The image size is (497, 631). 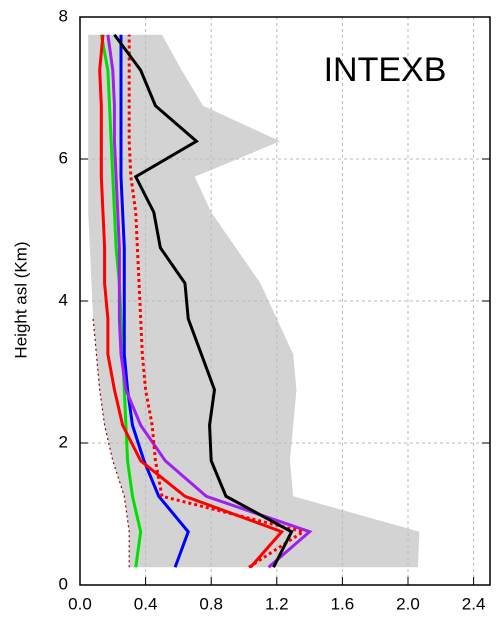 I want to click on y-tick-label: 8, so click(x=63, y=15).